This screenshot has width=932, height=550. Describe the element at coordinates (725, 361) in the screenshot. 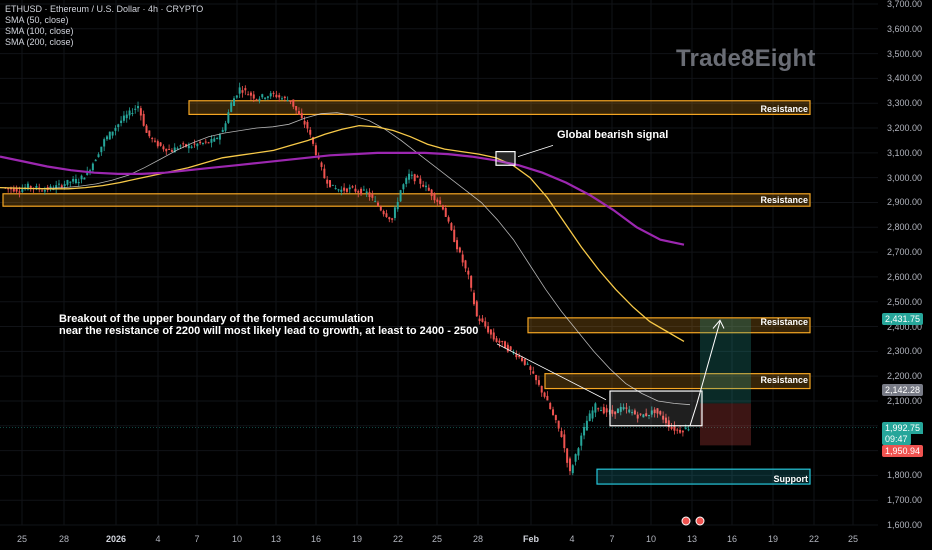

I see `position-target-area` at that location.